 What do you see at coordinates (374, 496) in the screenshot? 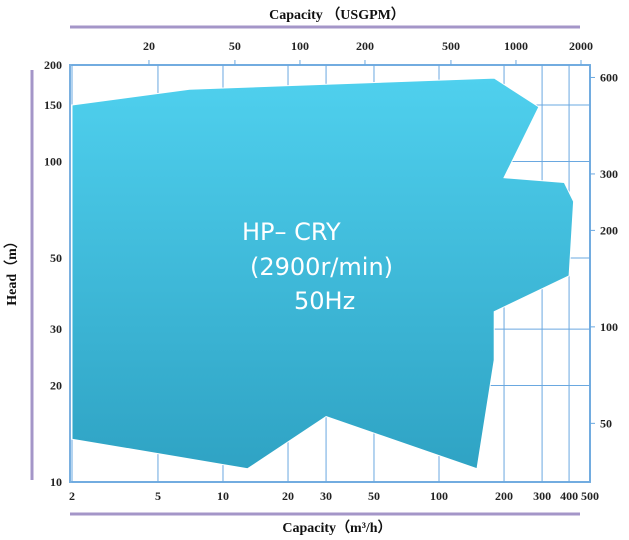
I see `bottom-tick-label: 50` at bounding box center [374, 496].